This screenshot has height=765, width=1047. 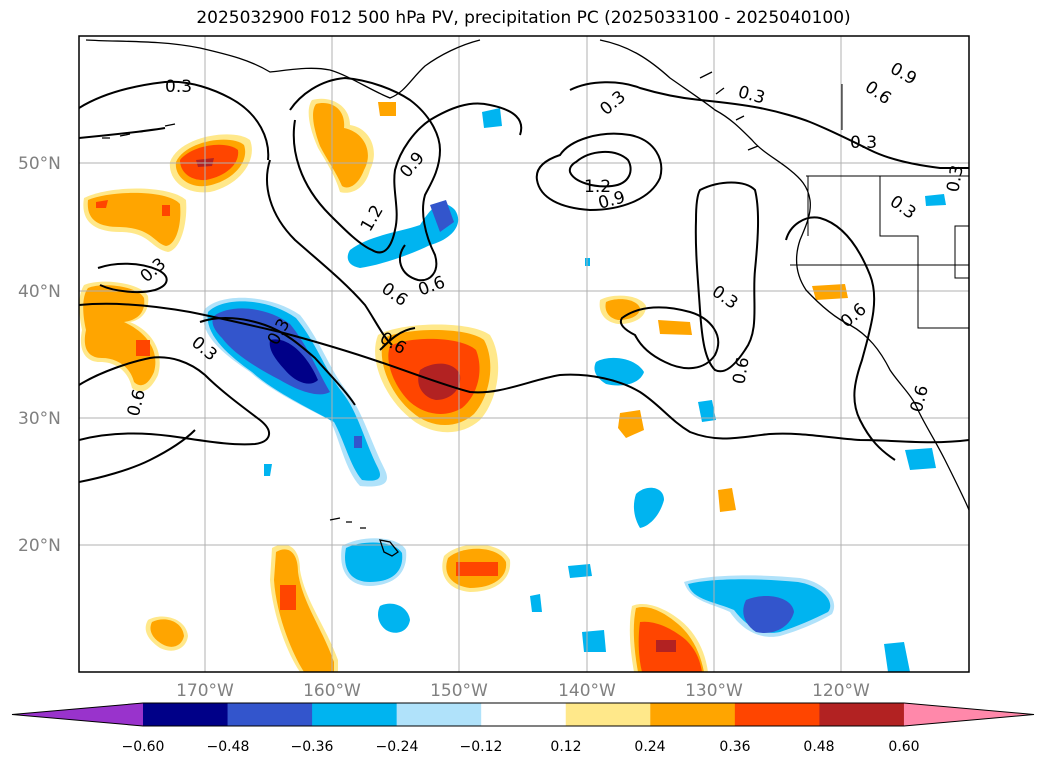 I want to click on lon-label-150w: 150°W, so click(x=459, y=691).